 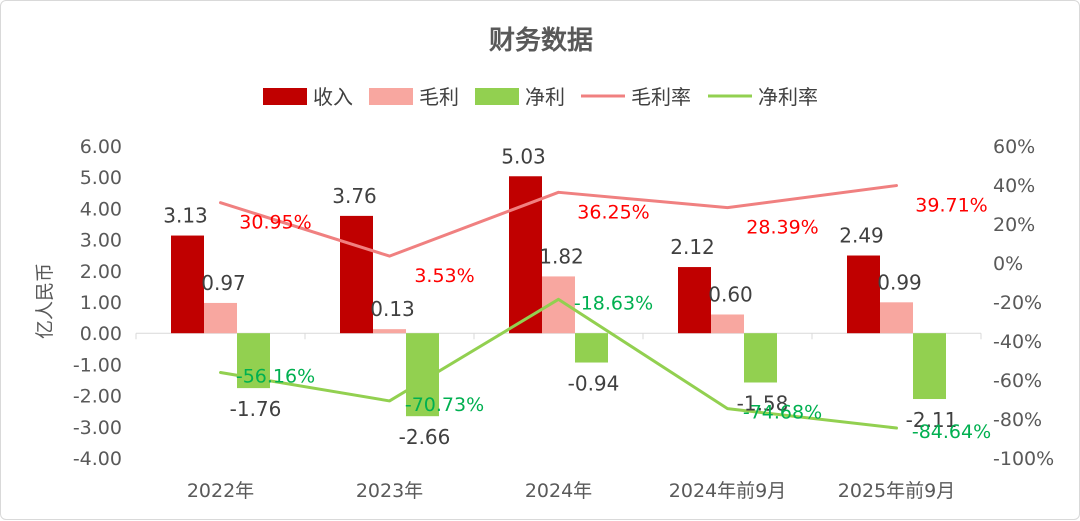 I want to click on legend-label: 净利率, so click(x=788, y=97).